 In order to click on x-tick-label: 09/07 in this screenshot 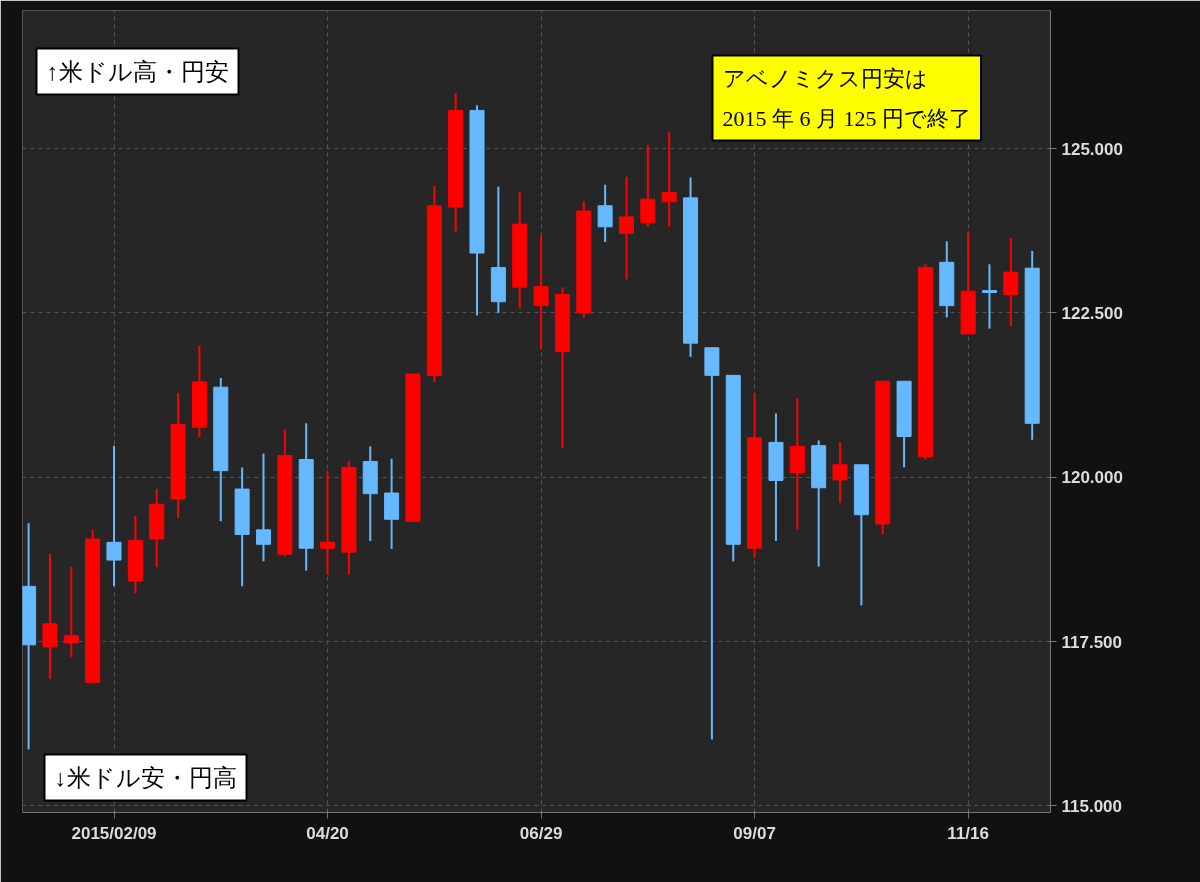, I will do `click(754, 833)`.